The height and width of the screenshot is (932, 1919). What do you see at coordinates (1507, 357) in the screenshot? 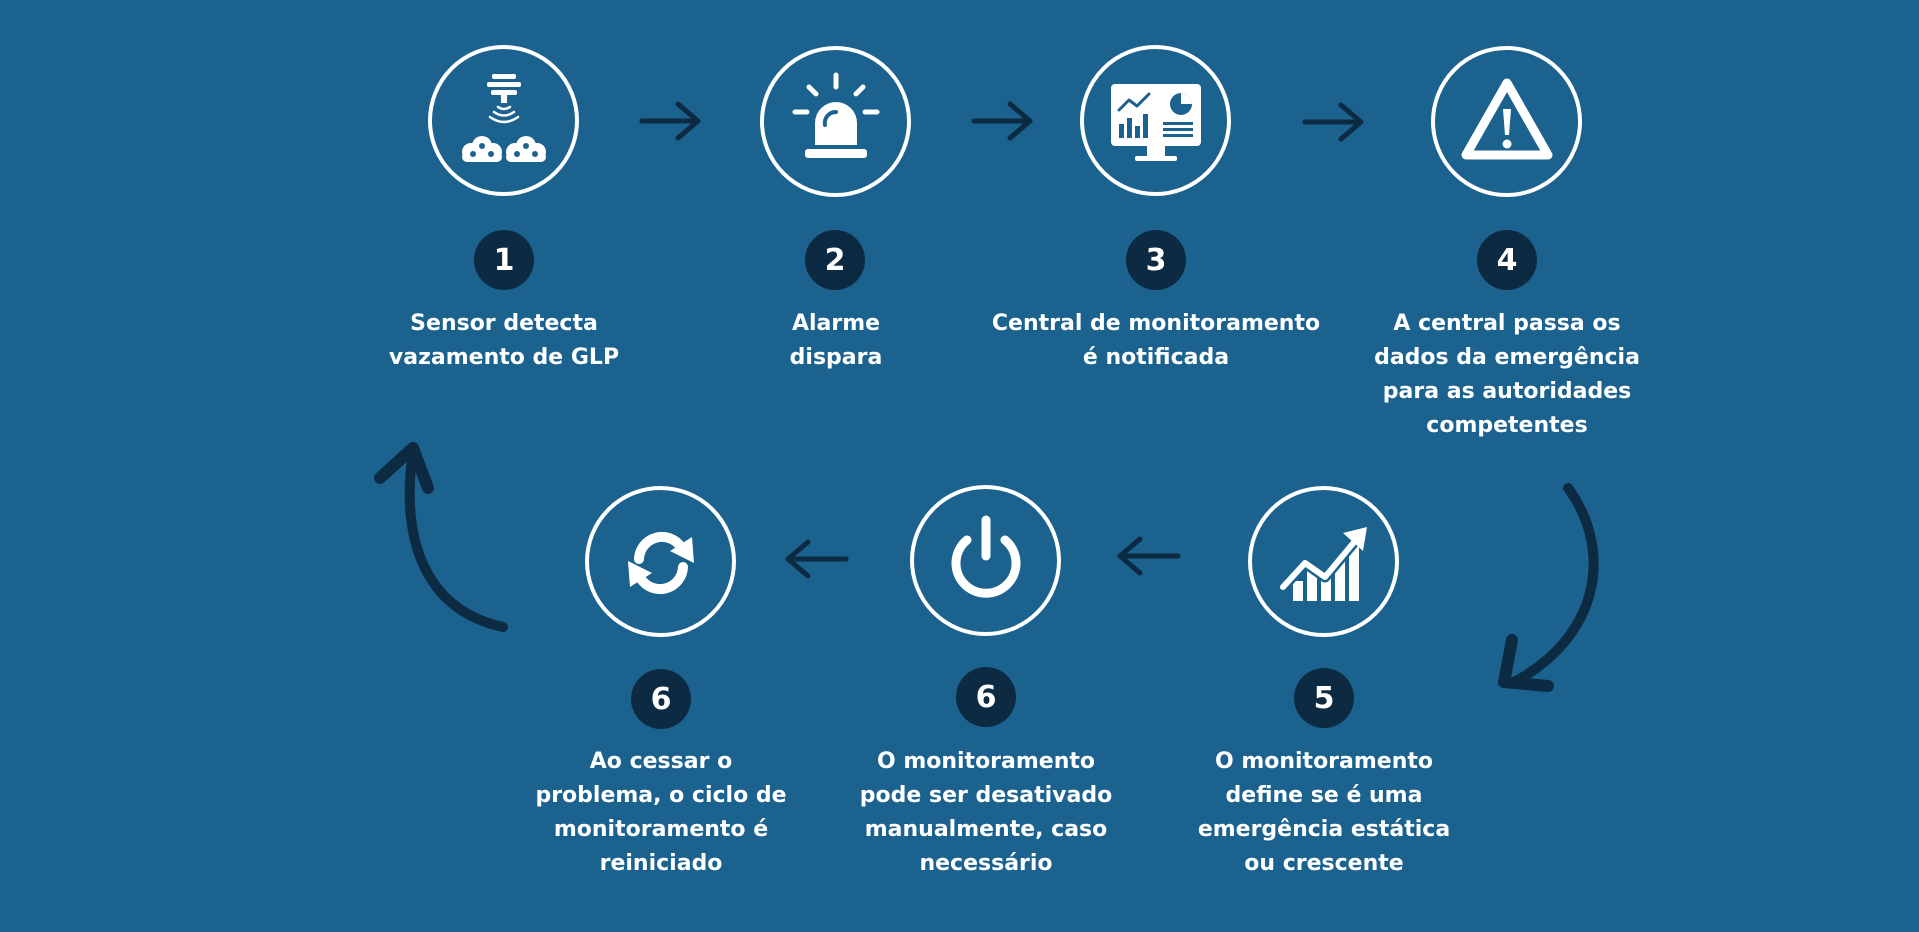
I see `caption-line: dados da emergência` at bounding box center [1507, 357].